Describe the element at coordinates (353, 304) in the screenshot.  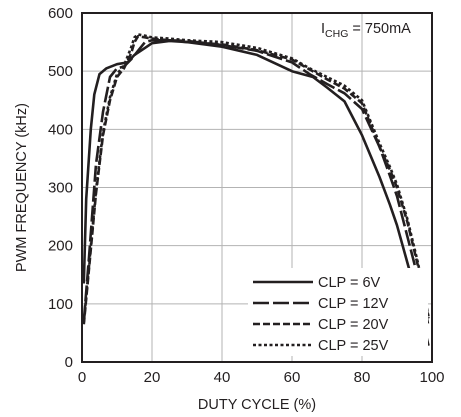
I see `legend-label: CLP = 12V` at that location.